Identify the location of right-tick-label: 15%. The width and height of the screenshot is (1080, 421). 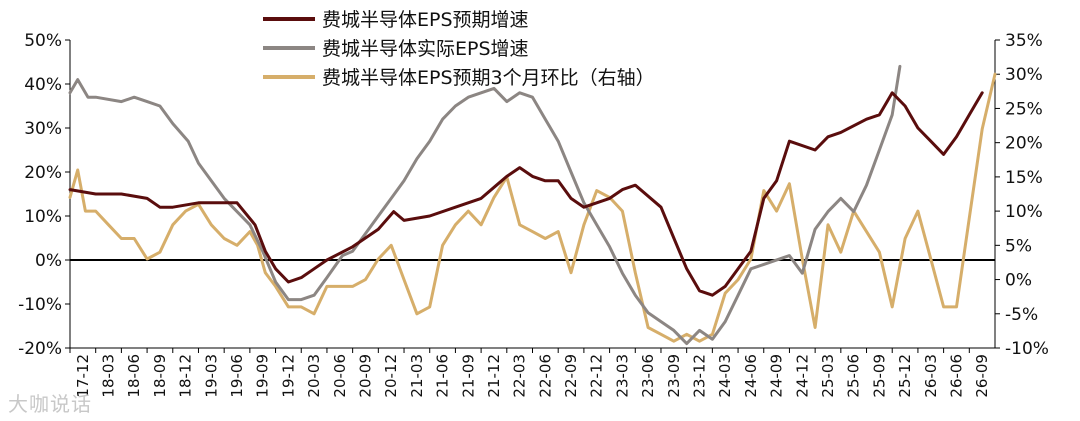
(1024, 178).